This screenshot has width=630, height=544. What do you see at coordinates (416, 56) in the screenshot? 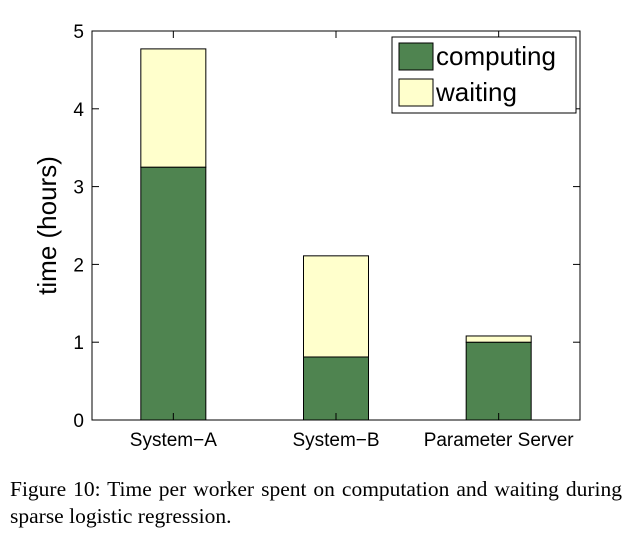
I see `legend-swatch-computing` at bounding box center [416, 56].